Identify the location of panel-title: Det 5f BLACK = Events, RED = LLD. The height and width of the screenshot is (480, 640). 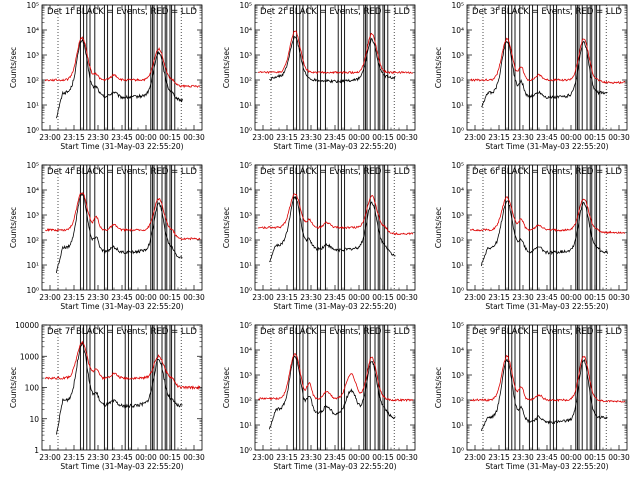
(335, 172).